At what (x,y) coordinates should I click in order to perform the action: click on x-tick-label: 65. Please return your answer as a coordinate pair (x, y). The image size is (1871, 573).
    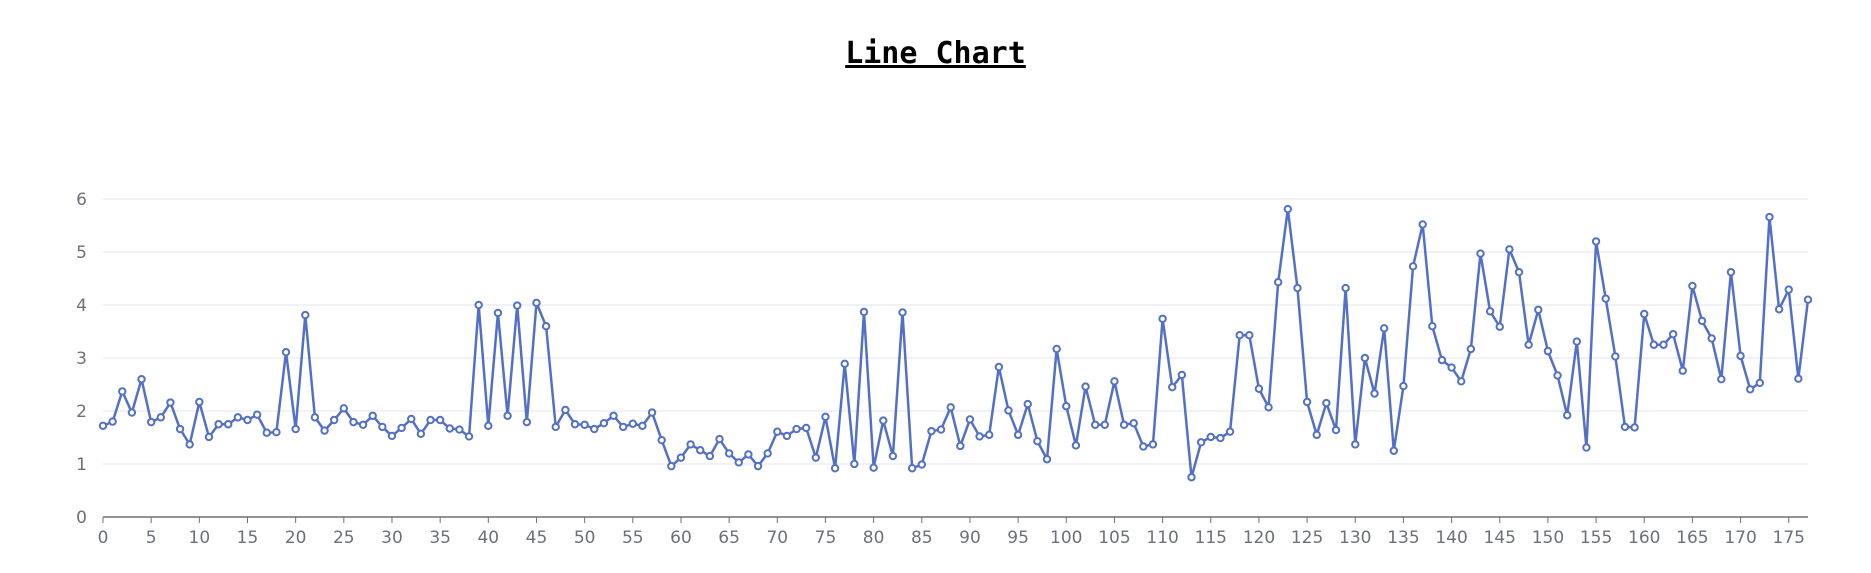
    Looking at the image, I should click on (729, 538).